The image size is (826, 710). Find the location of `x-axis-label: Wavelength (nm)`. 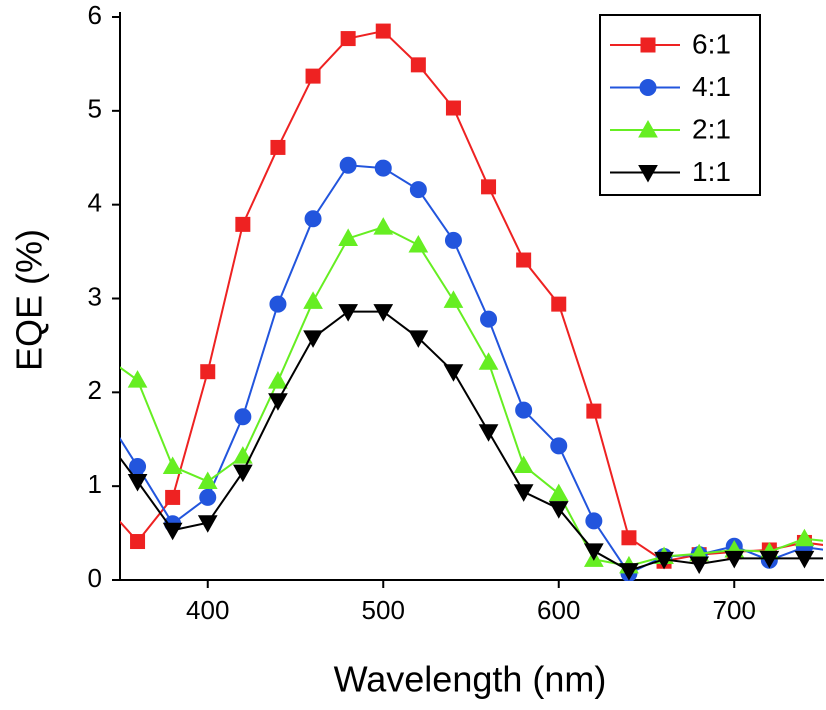

x-axis-label: Wavelength (nm) is located at coordinates (470, 679).